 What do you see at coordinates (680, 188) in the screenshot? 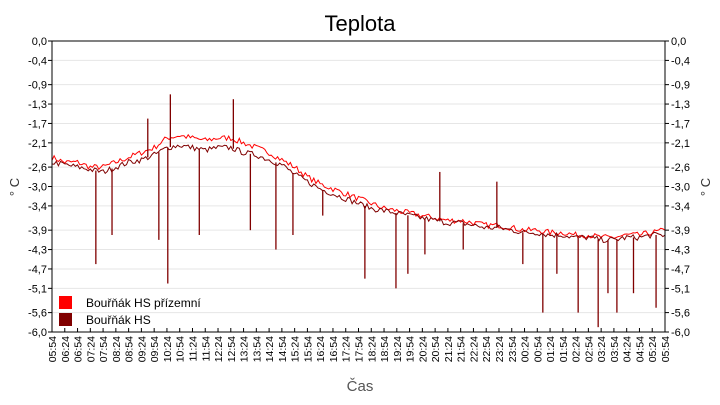
I see `y-tick-label-right: -3,0` at bounding box center [680, 188].